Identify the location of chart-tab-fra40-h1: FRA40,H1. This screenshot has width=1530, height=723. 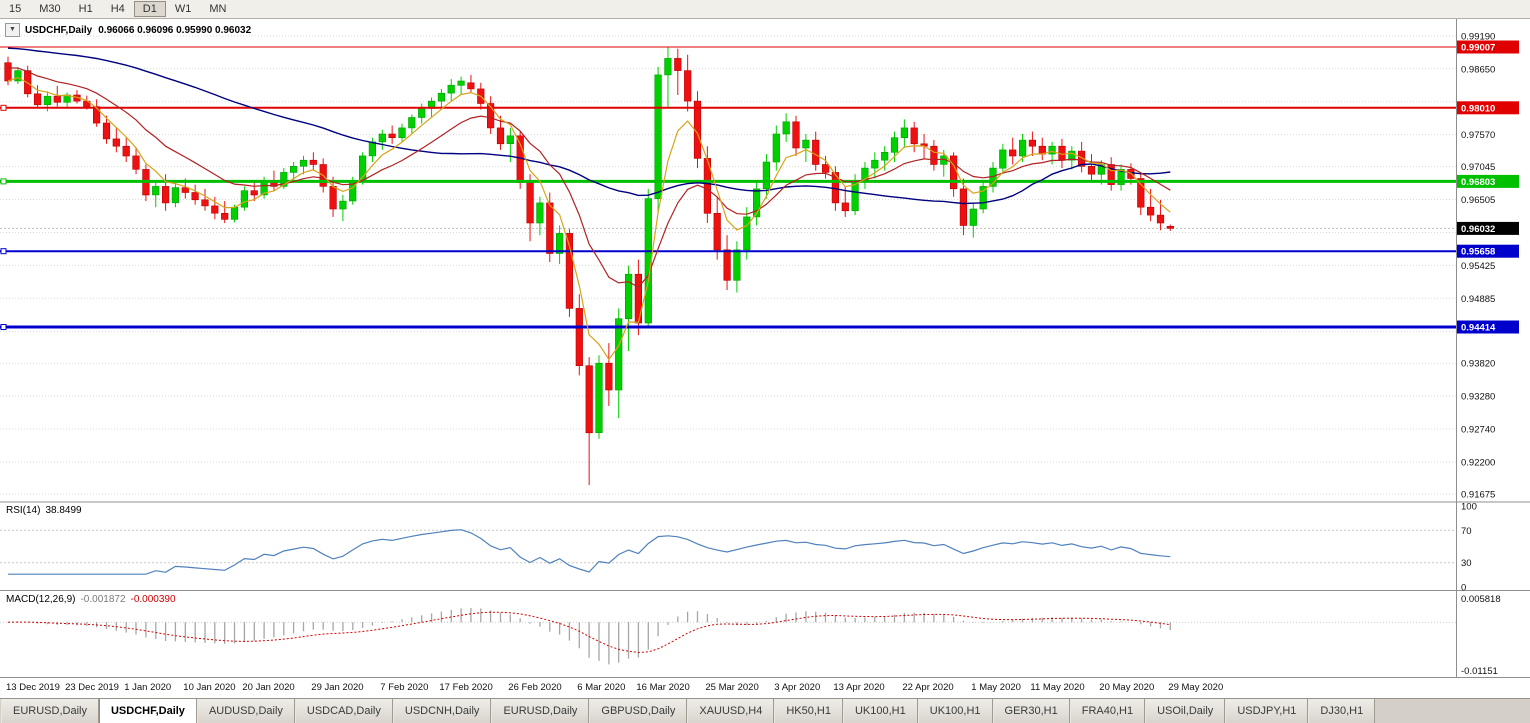
(1107, 711).